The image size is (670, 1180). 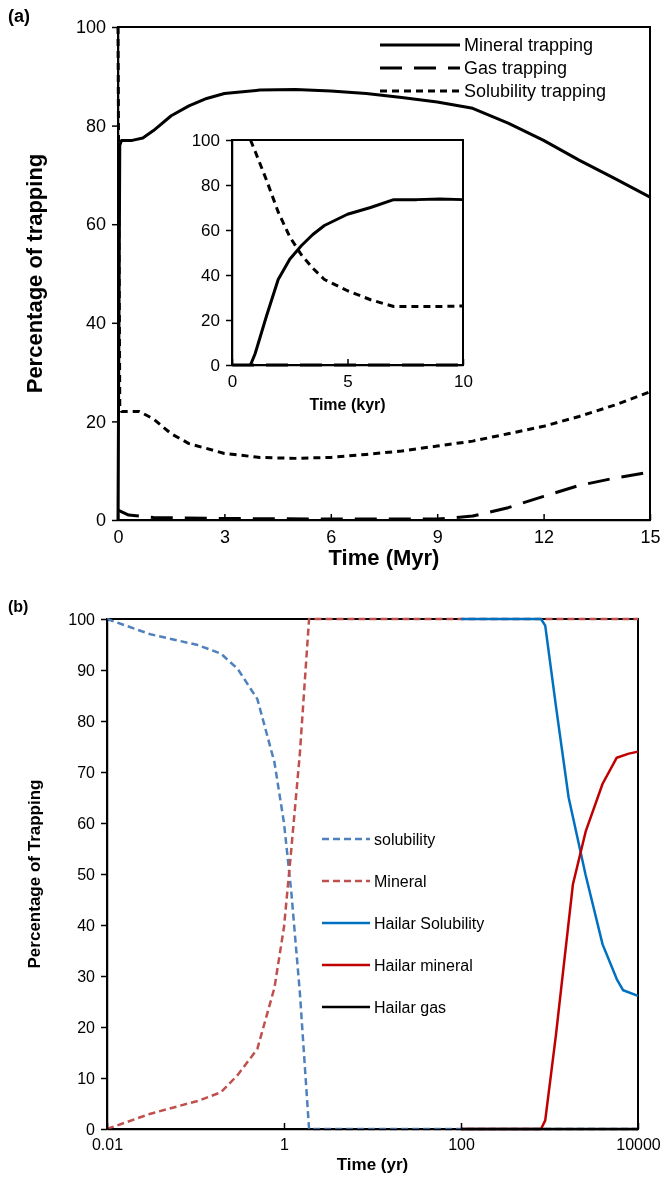 I want to click on x-tick-label: 10000, so click(x=638, y=1145).